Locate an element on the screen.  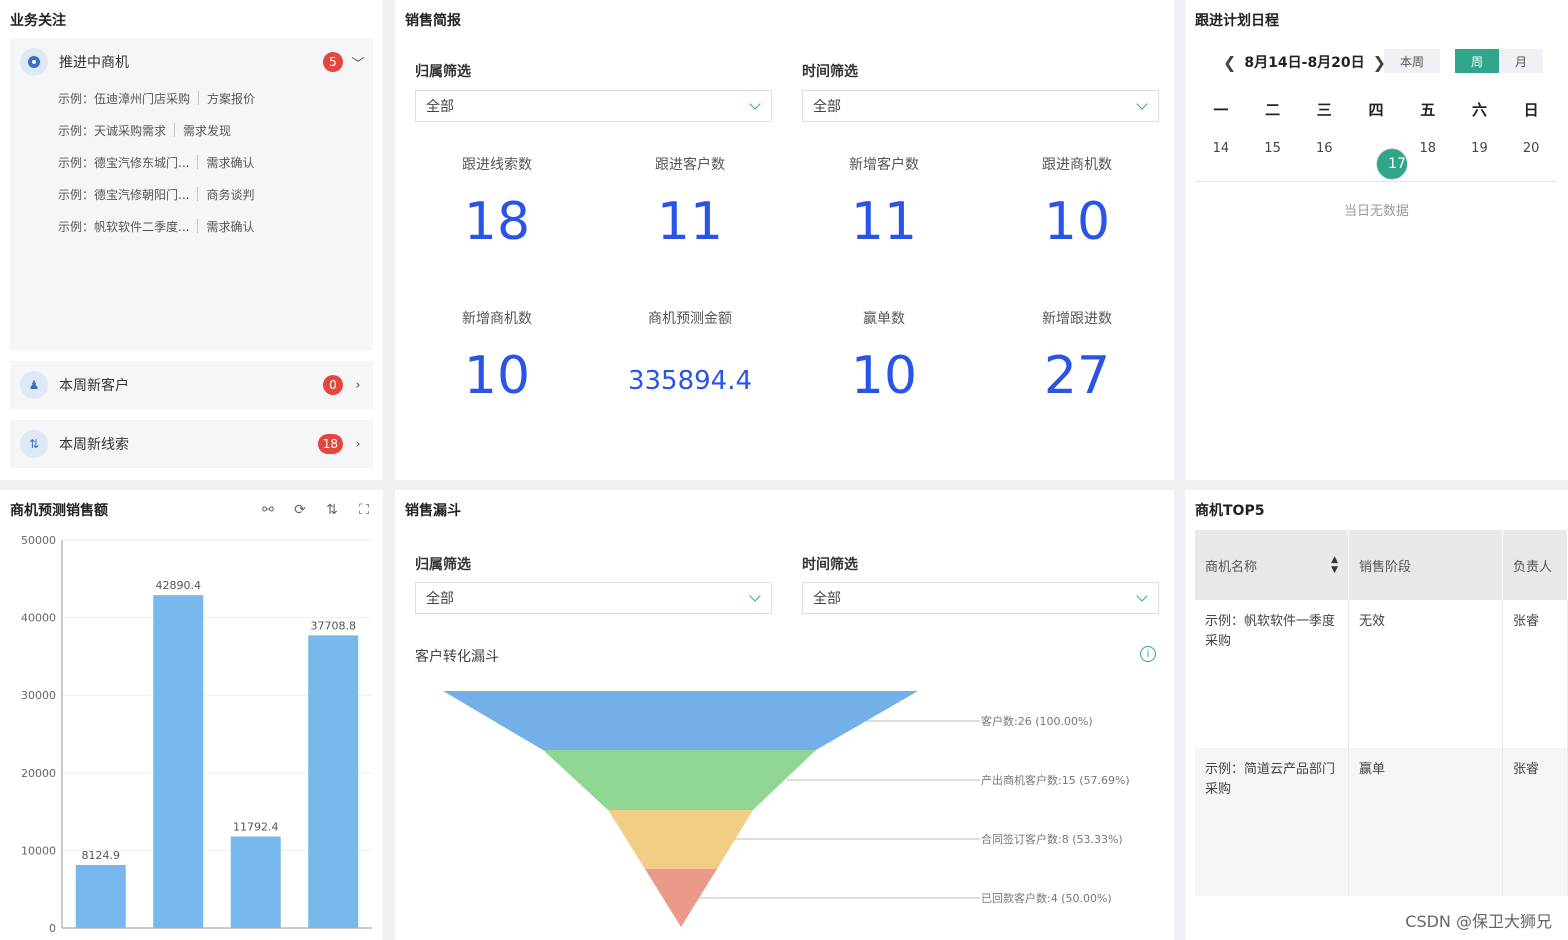
panel-title: 商机预测销售额 is located at coordinates (59, 511).